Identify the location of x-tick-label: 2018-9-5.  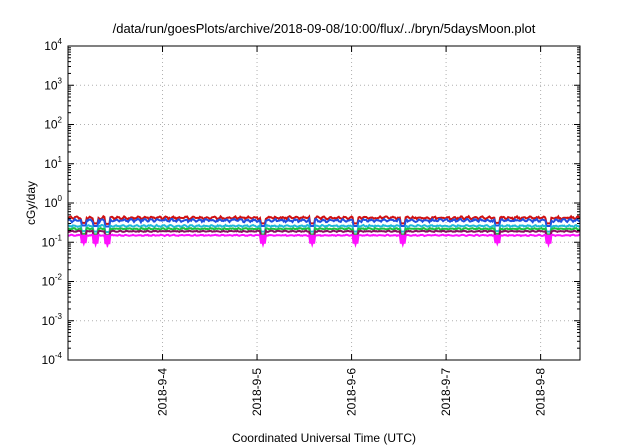
(257, 392).